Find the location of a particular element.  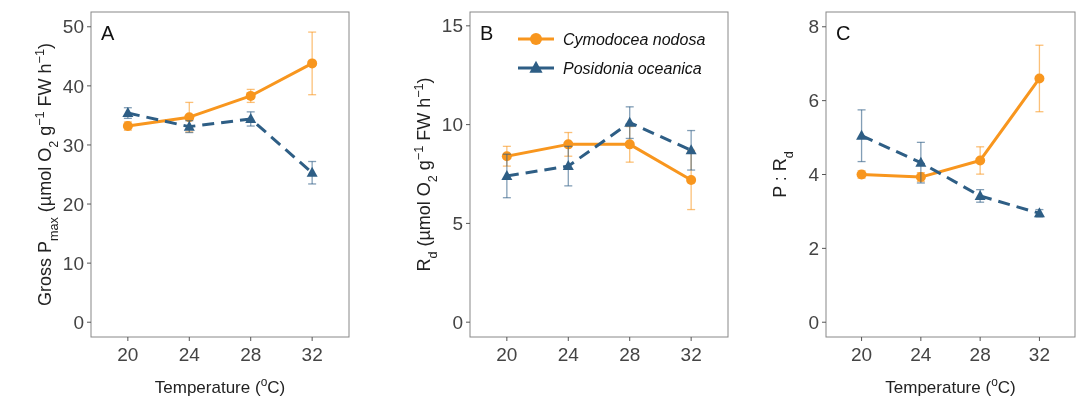

text: A is located at coordinates (108, 33).